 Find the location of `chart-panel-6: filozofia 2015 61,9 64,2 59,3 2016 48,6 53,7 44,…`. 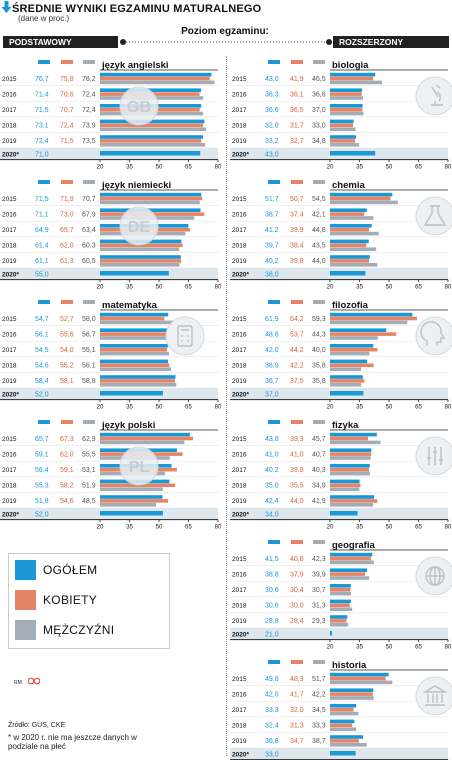

chart-panel-6: filozofia 2015 61,9 64,2 59,3 2016 48,6 53,7 44,… is located at coordinates (341, 355).